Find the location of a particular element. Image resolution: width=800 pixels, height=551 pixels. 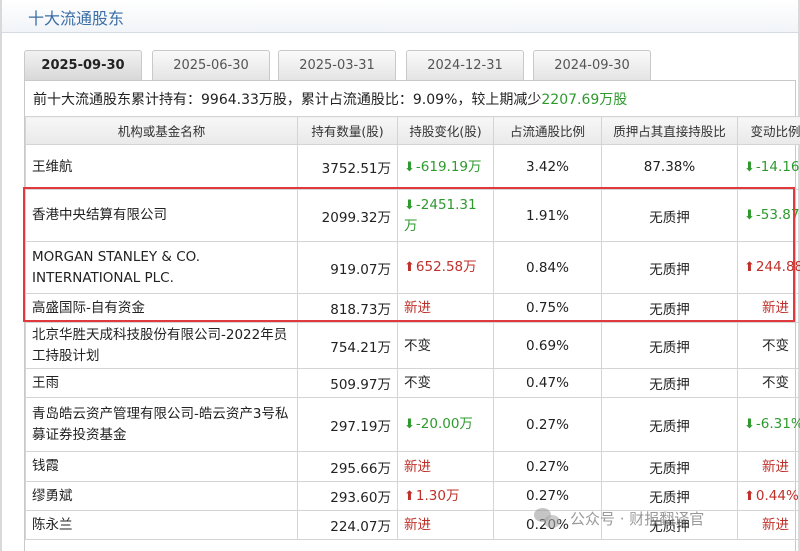

holding-quantity: 818.73万 is located at coordinates (347, 308).